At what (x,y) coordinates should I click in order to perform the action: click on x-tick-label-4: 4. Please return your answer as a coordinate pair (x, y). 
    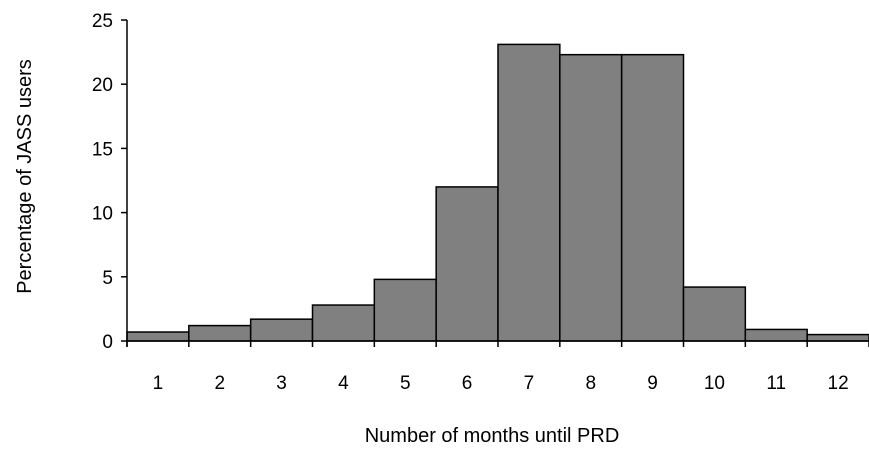
    Looking at the image, I should click on (343, 383).